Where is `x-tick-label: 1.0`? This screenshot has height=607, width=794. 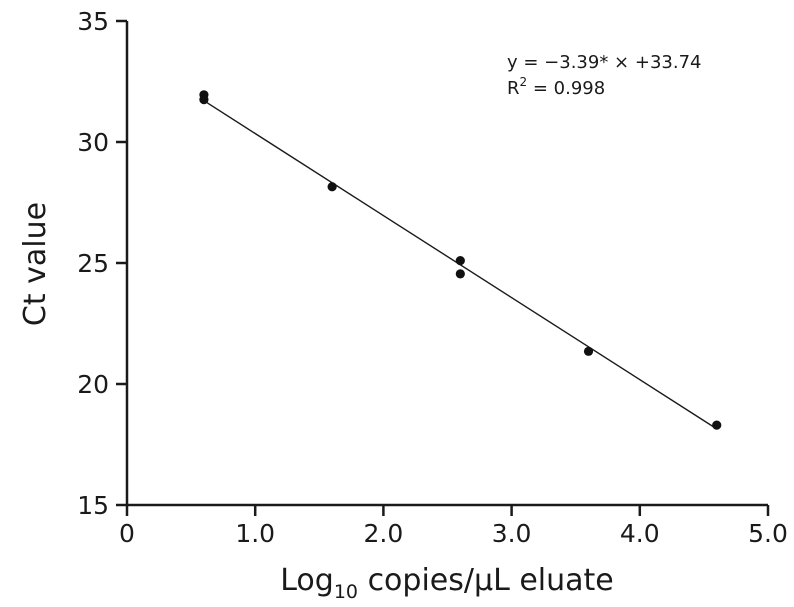 x-tick-label: 1.0 is located at coordinates (255, 533).